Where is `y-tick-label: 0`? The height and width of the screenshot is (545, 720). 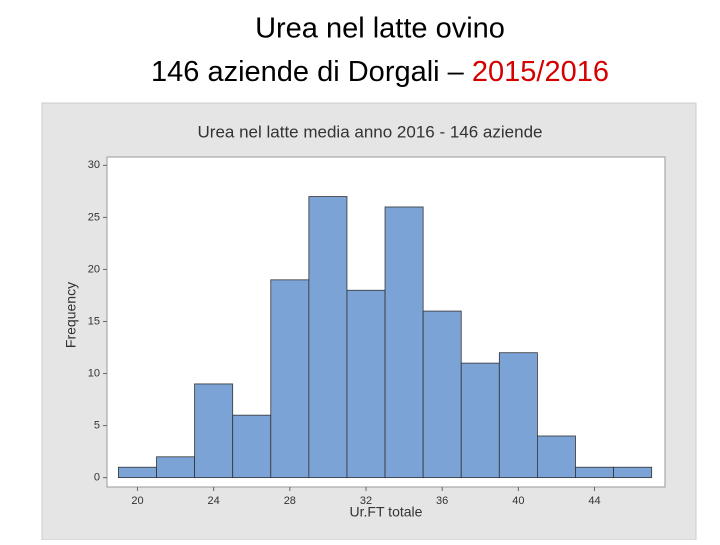
y-tick-label: 0 is located at coordinates (97, 478).